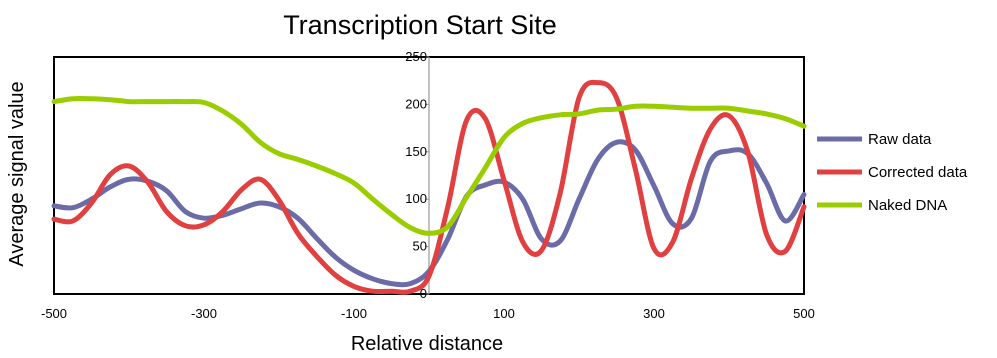 Image resolution: width=997 pixels, height=358 pixels. I want to click on legend-label-corrected-data: Corrected data, so click(918, 172).